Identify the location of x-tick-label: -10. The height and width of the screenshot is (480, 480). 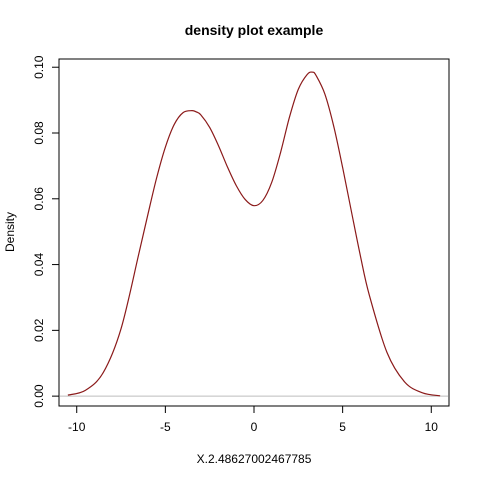
(77, 427).